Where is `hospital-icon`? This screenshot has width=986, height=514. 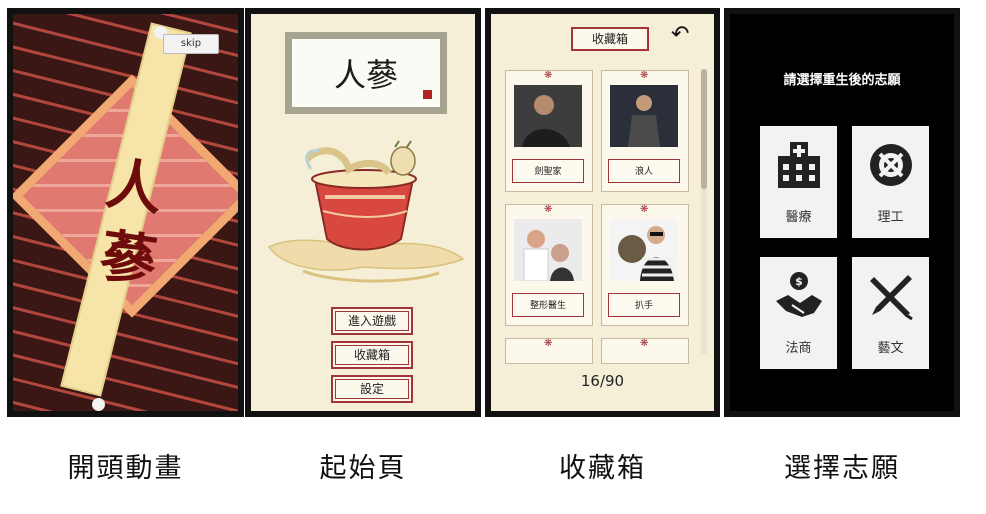
hospital-icon is located at coordinates (799, 165).